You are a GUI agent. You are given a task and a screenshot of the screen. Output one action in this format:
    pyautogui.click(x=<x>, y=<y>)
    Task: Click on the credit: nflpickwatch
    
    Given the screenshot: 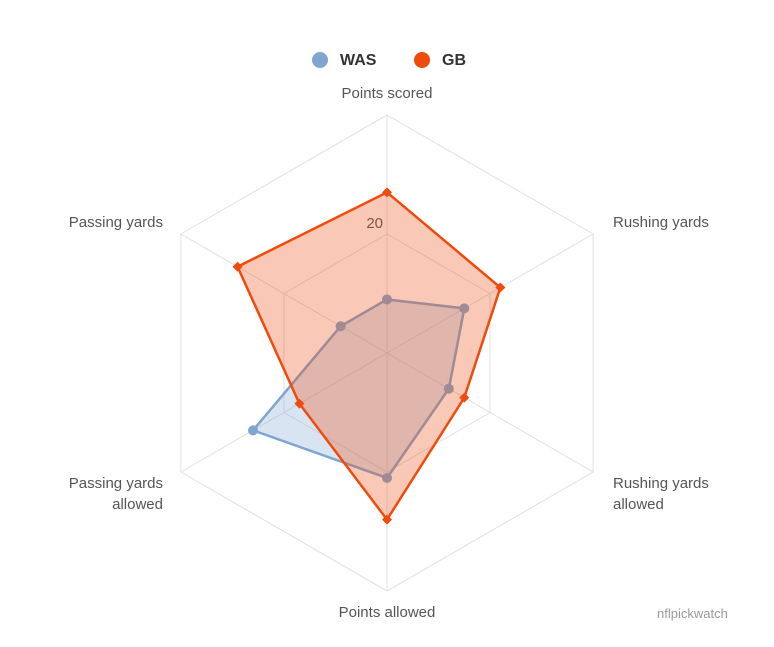 What is the action you would take?
    pyautogui.click(x=692, y=613)
    